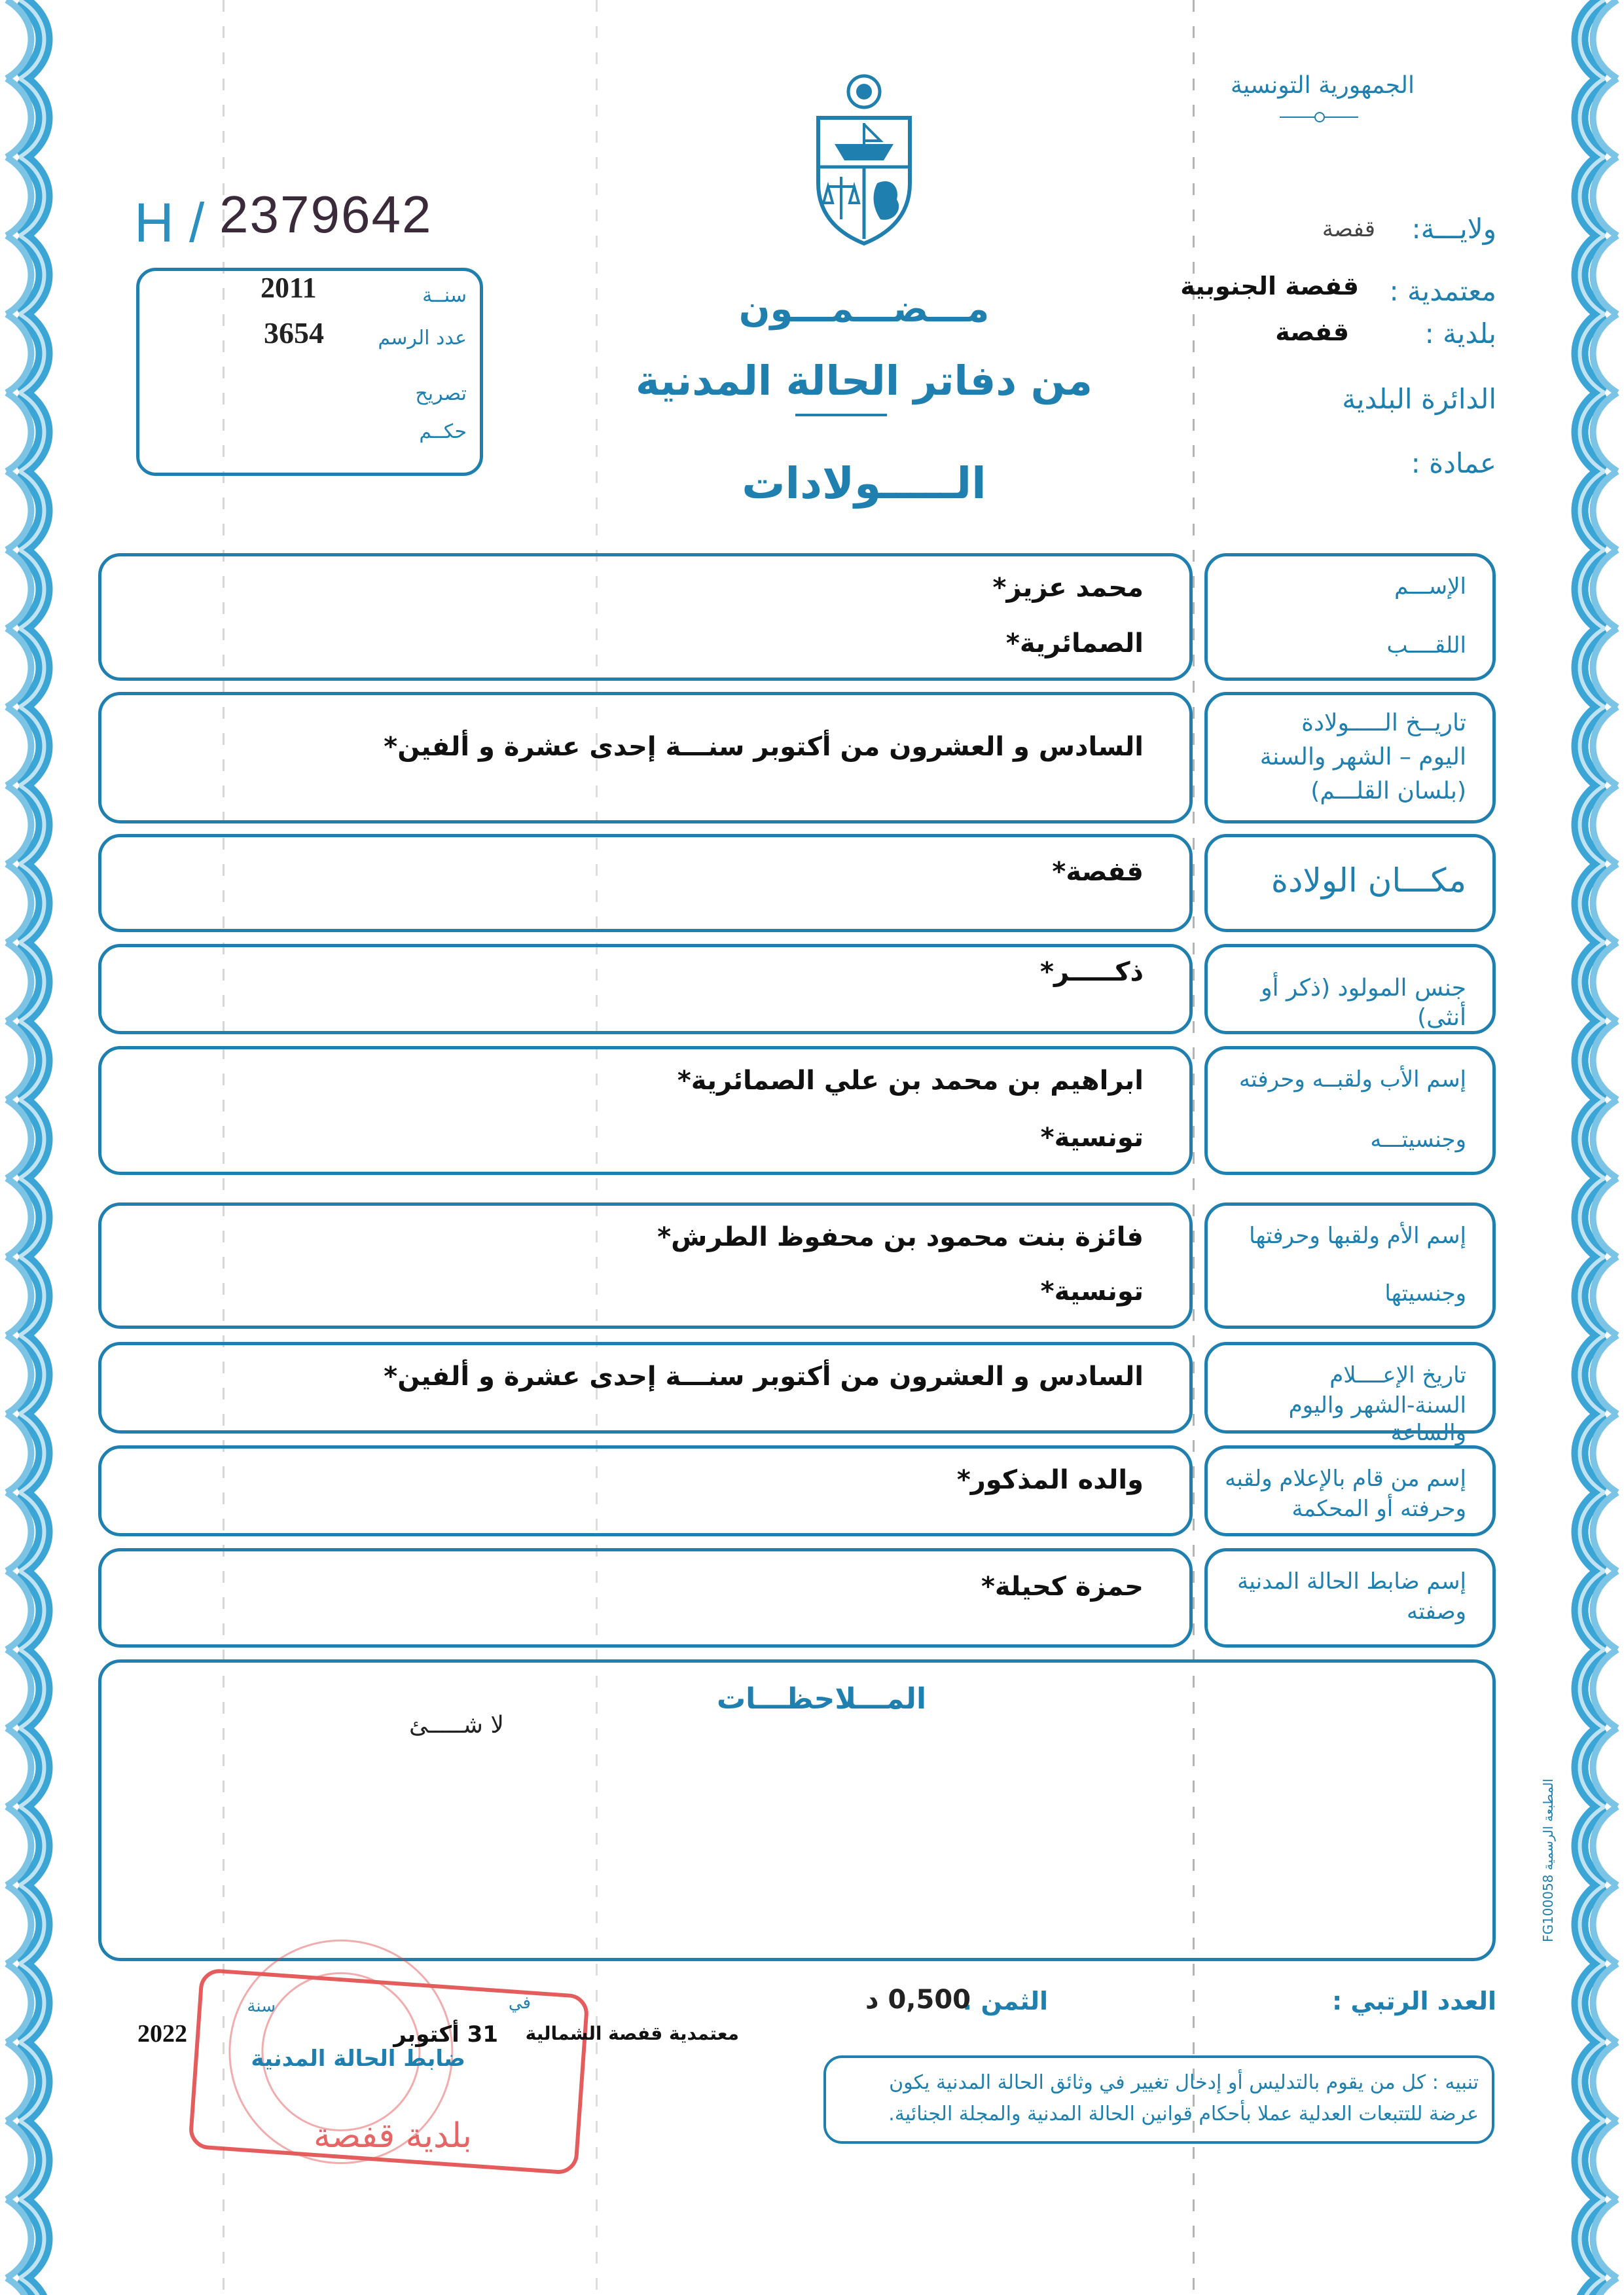 This screenshot has height=2295, width=1624. I want to click on stamp-text: بلدية قفصة, so click(393, 2136).